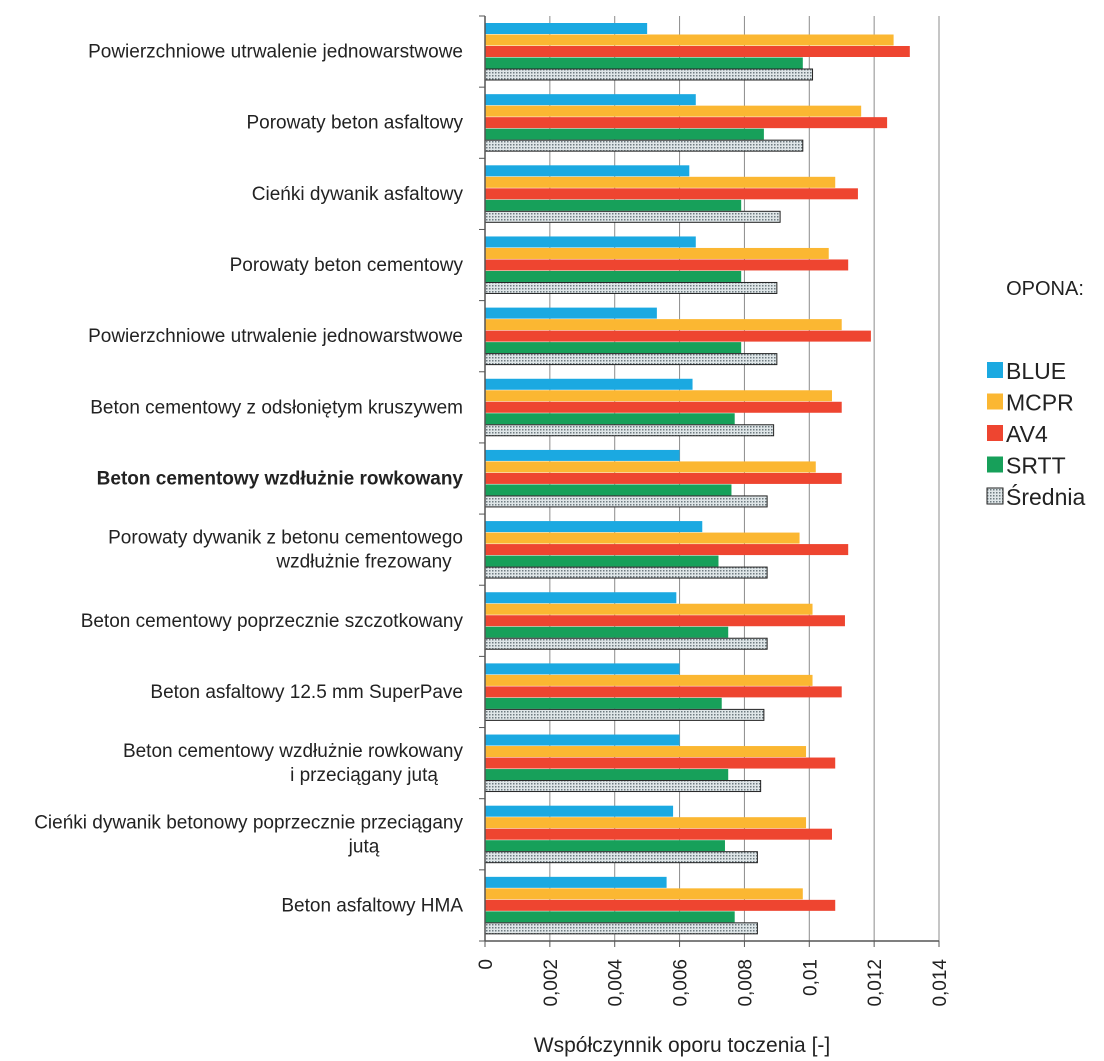  What do you see at coordinates (486, 964) in the screenshot?
I see `x-tick-label: 0` at bounding box center [486, 964].